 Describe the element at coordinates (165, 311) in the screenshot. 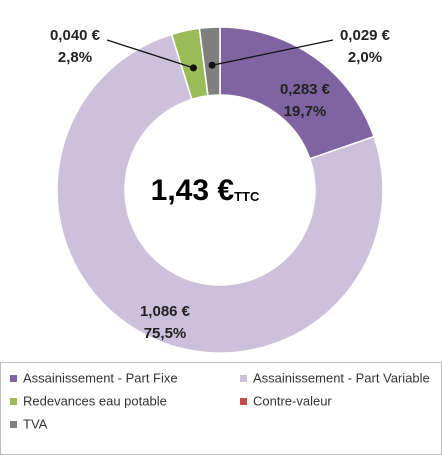

I see `value-label: 1,086 €` at that location.